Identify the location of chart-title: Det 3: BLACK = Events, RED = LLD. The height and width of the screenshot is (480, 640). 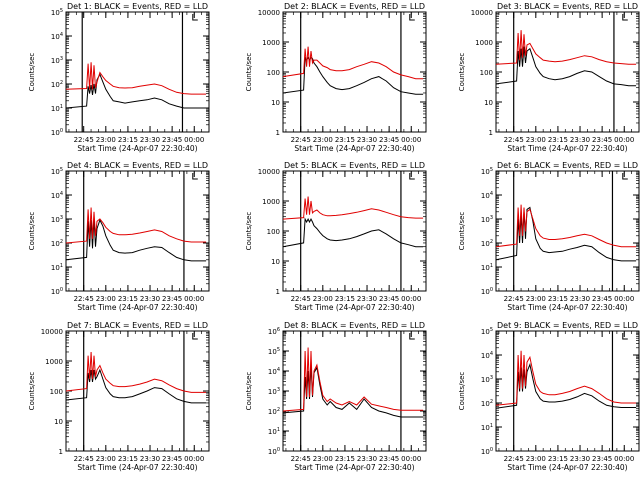
(567, 6).